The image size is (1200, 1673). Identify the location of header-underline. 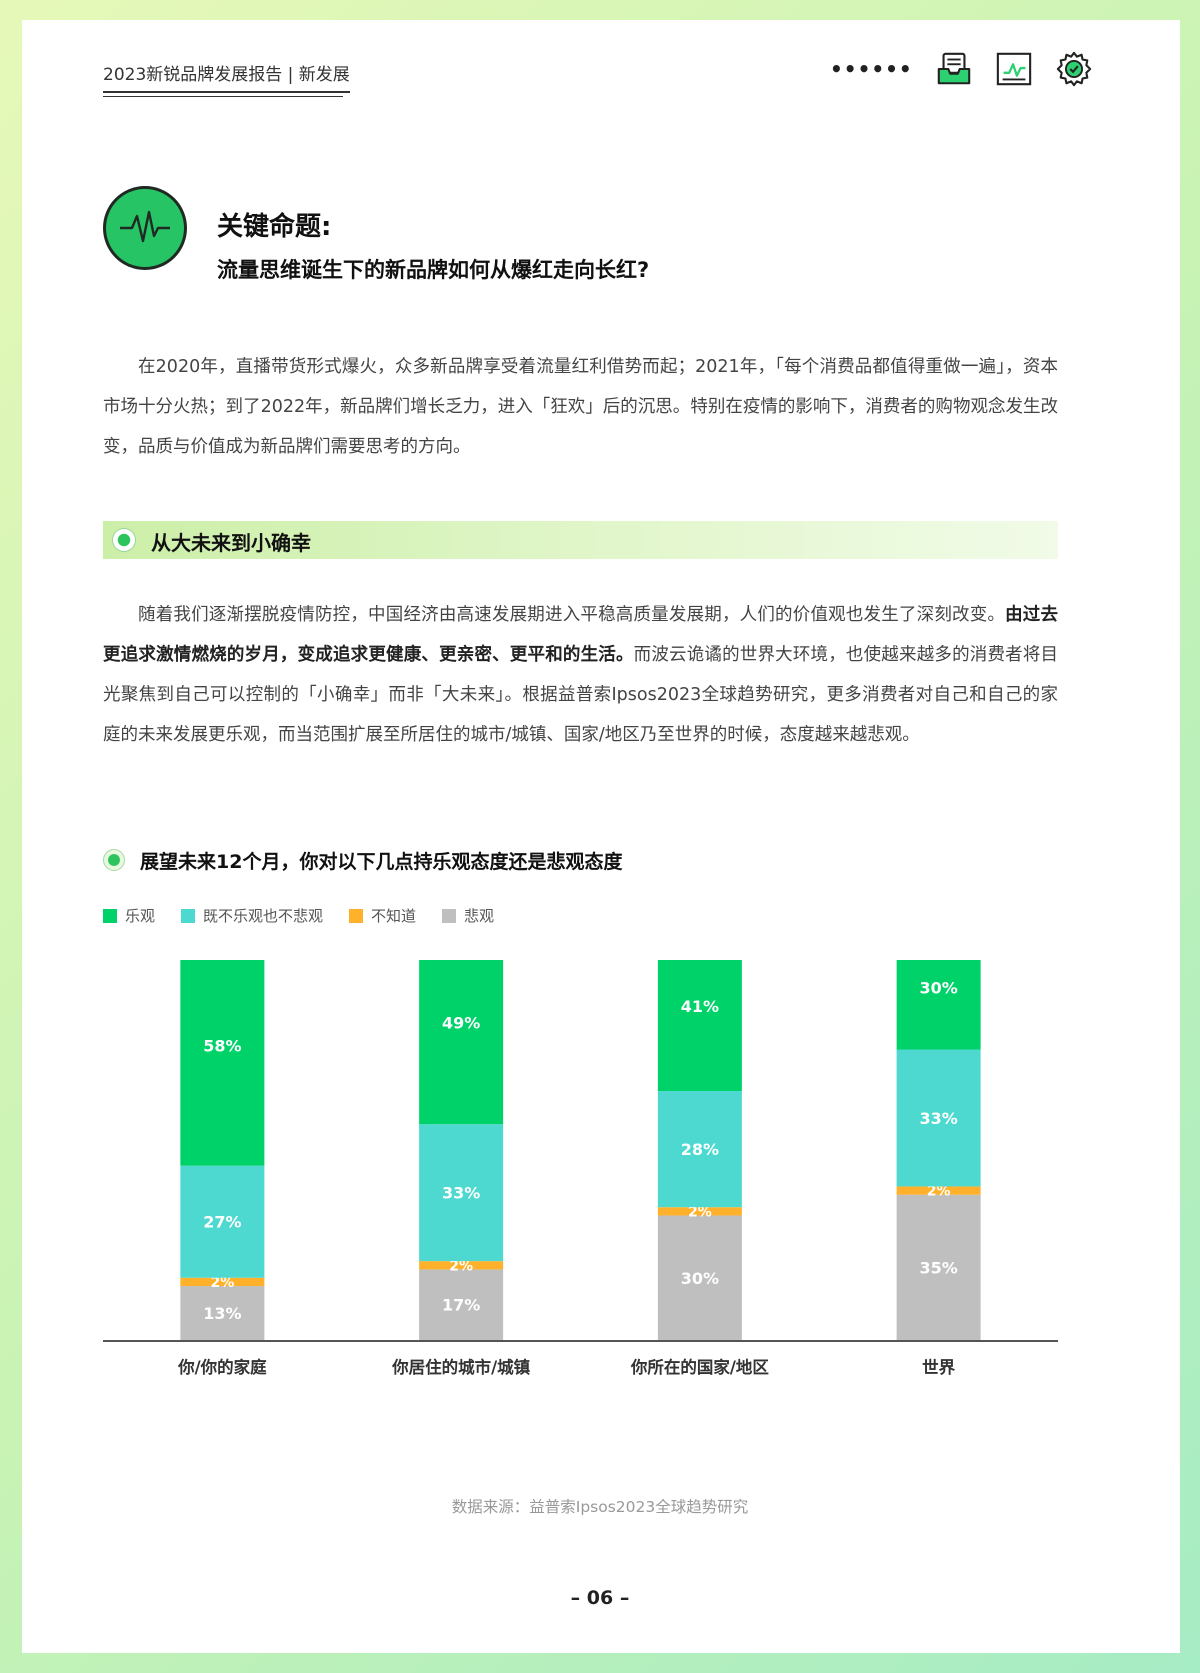
(223, 96).